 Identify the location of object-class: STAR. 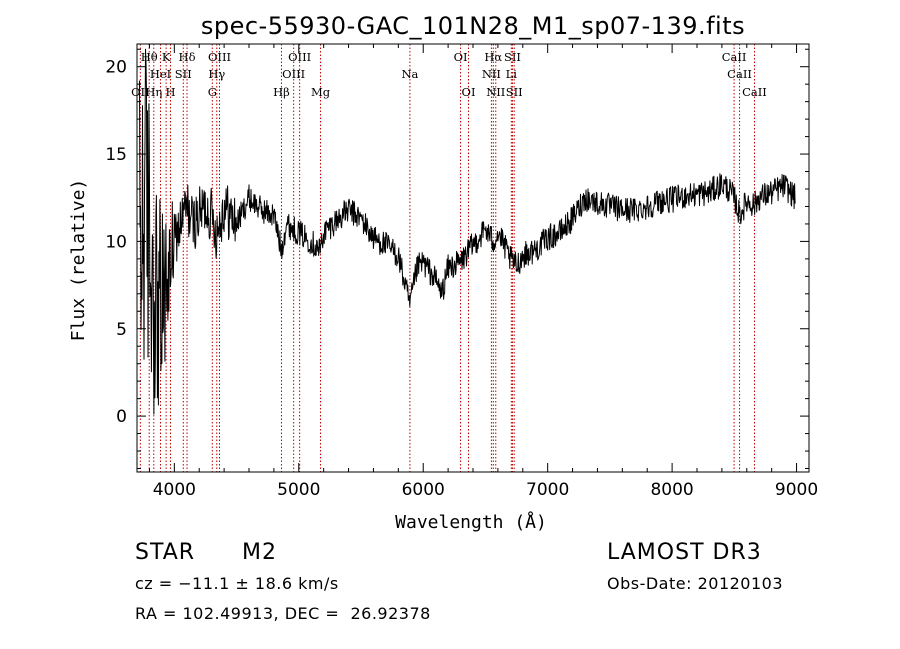
(165, 552).